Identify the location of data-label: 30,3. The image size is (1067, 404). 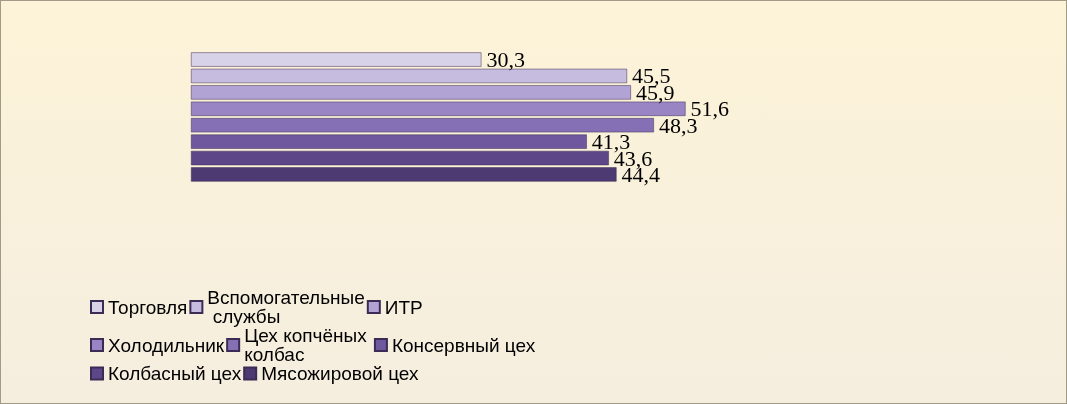
(505, 60).